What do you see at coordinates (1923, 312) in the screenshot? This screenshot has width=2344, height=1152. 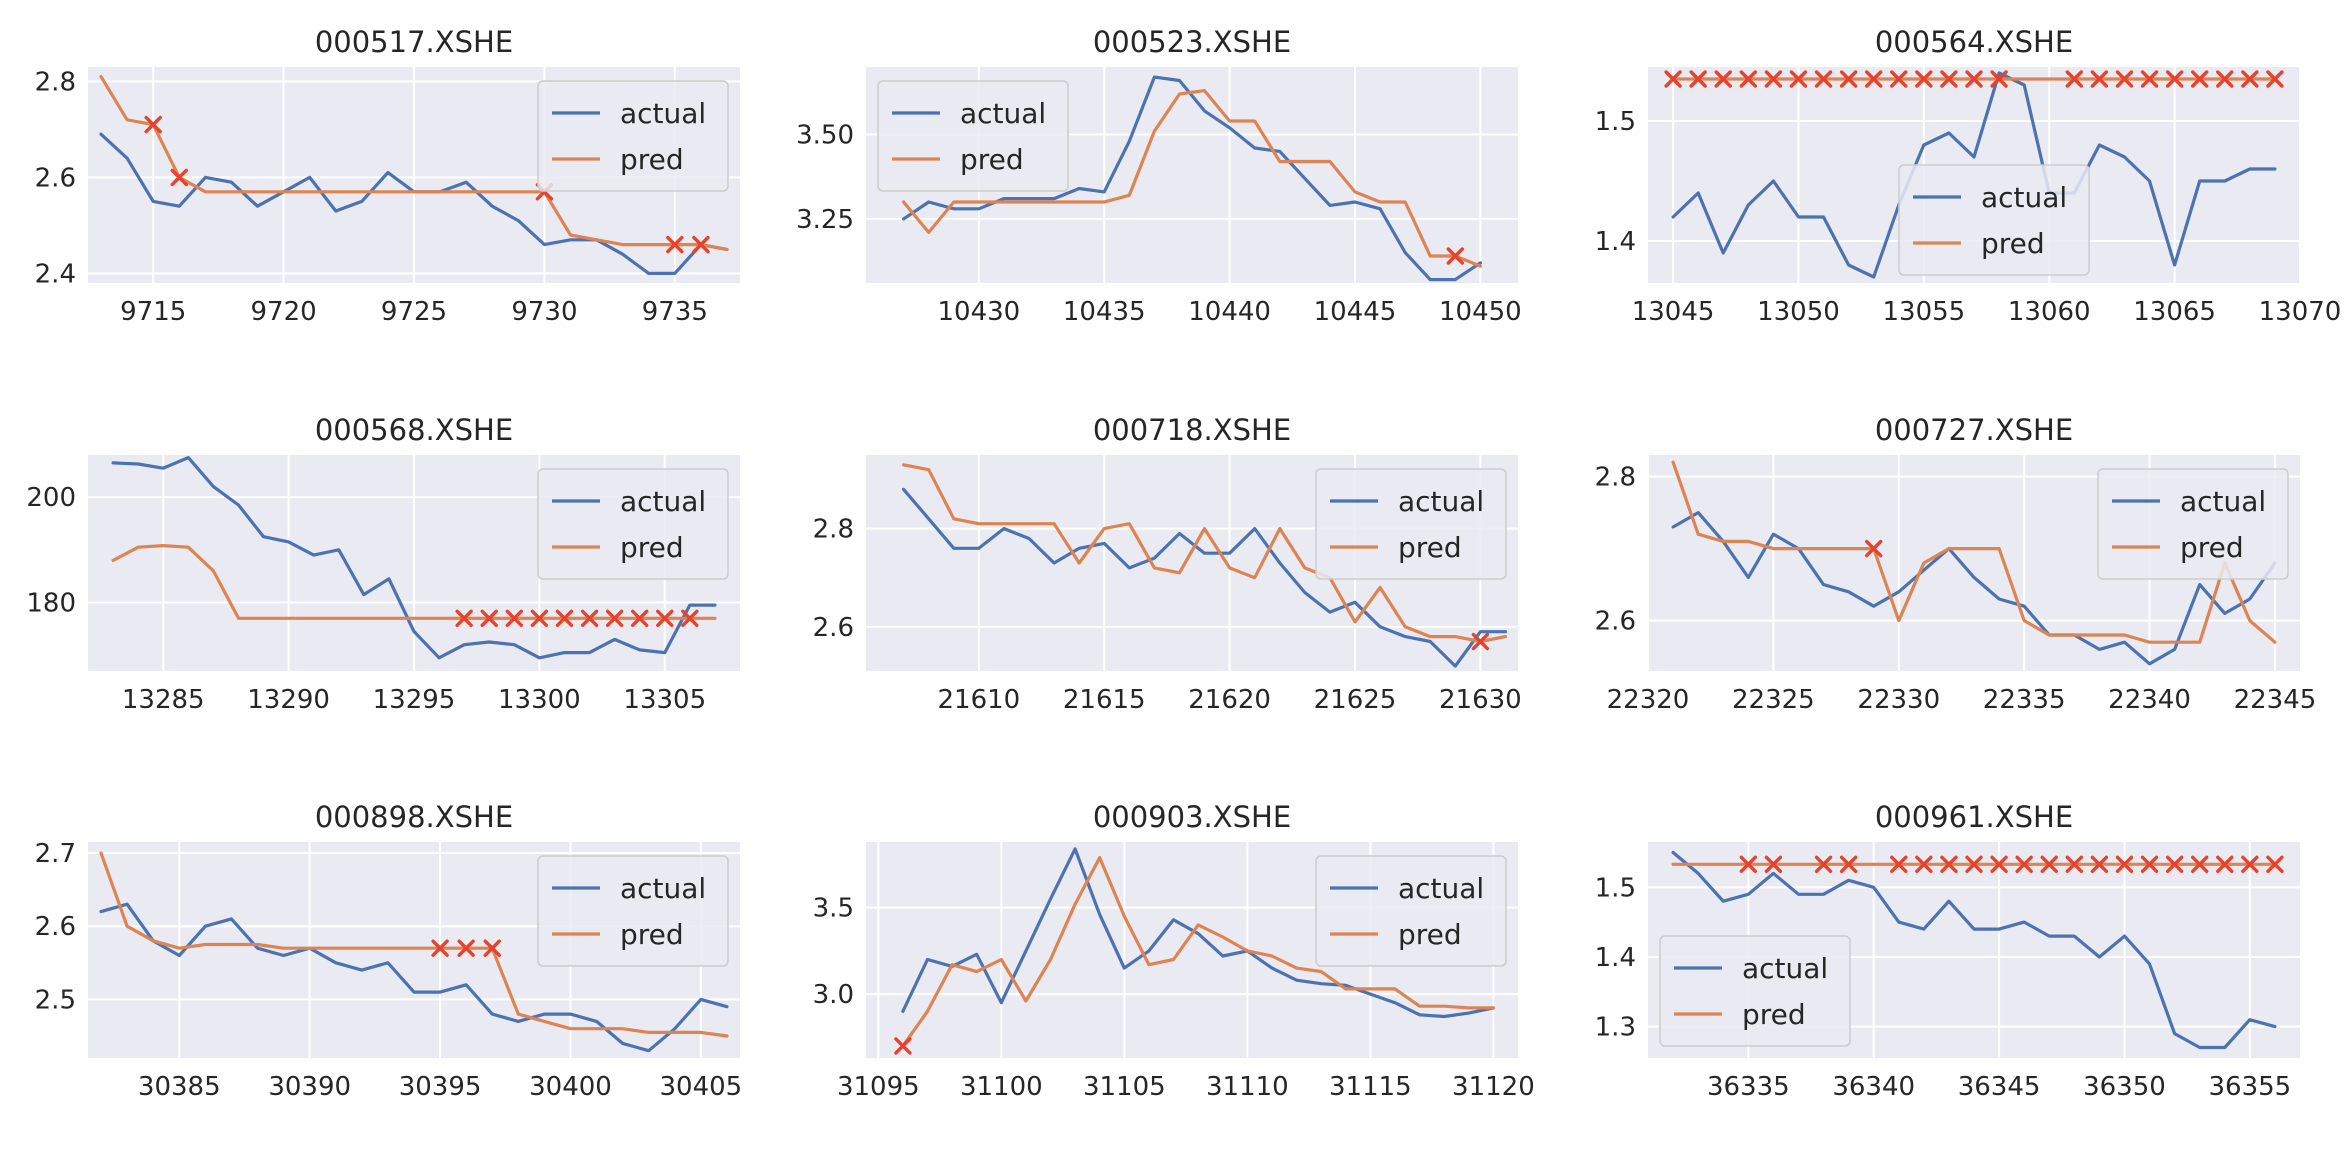 I see `x-tick-label: 13055` at bounding box center [1923, 312].